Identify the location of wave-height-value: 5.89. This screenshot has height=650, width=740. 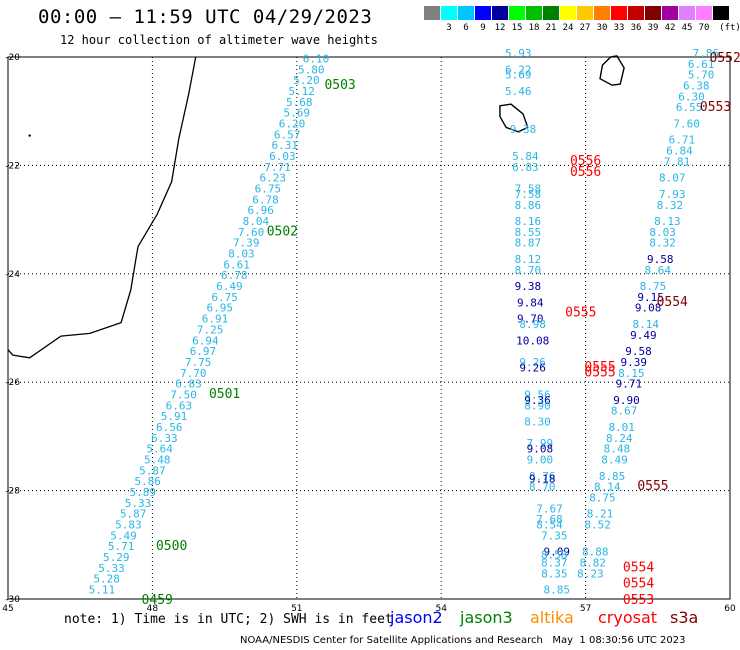
(143, 492).